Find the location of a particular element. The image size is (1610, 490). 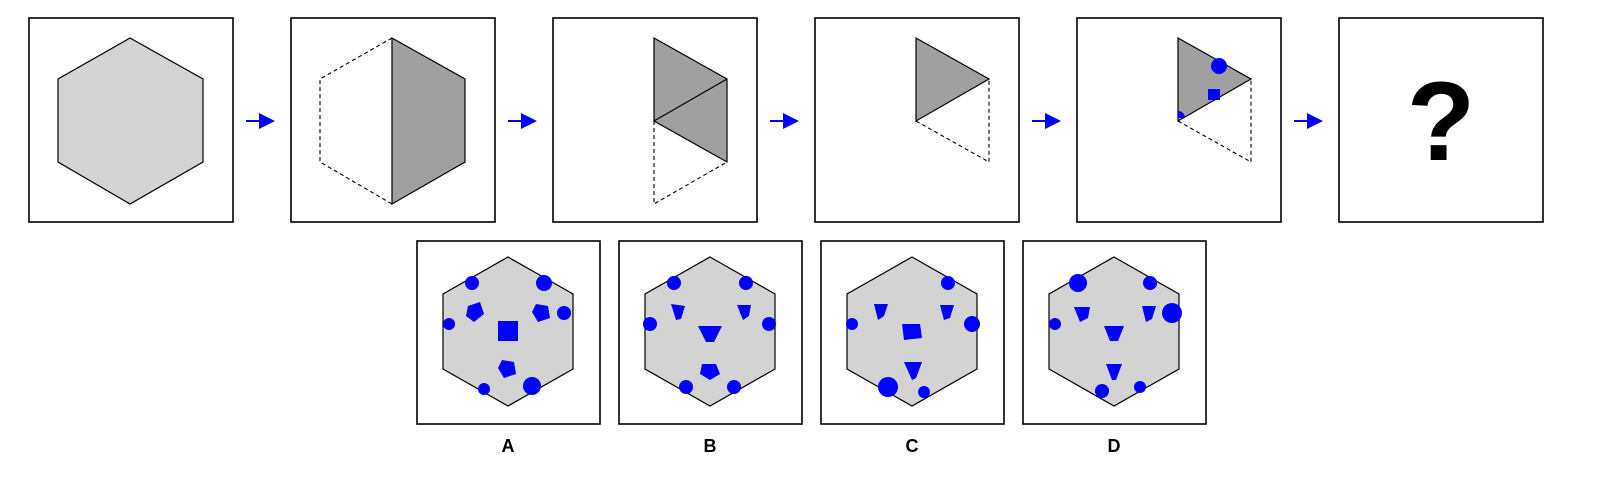

full-hexagon-shape is located at coordinates (130, 121).